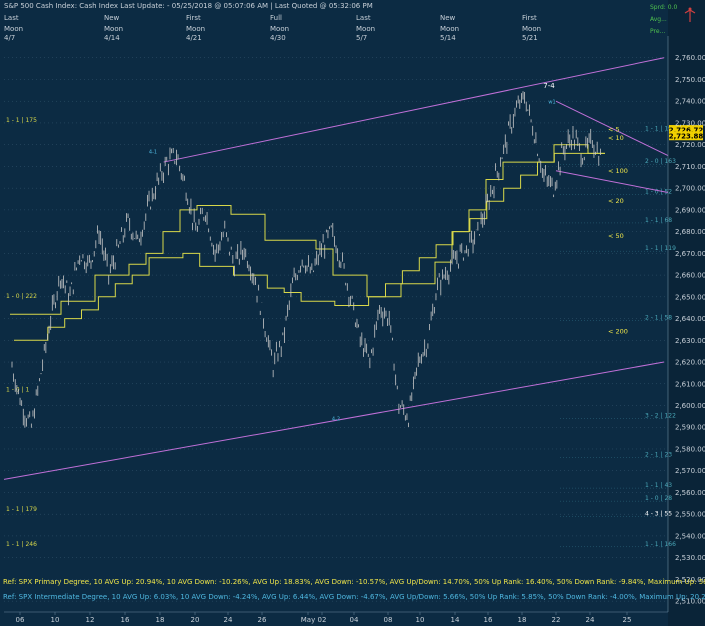 The width and height of the screenshot is (705, 630). What do you see at coordinates (308, 620) in the screenshot?
I see `x-tick-label: May` at bounding box center [308, 620].